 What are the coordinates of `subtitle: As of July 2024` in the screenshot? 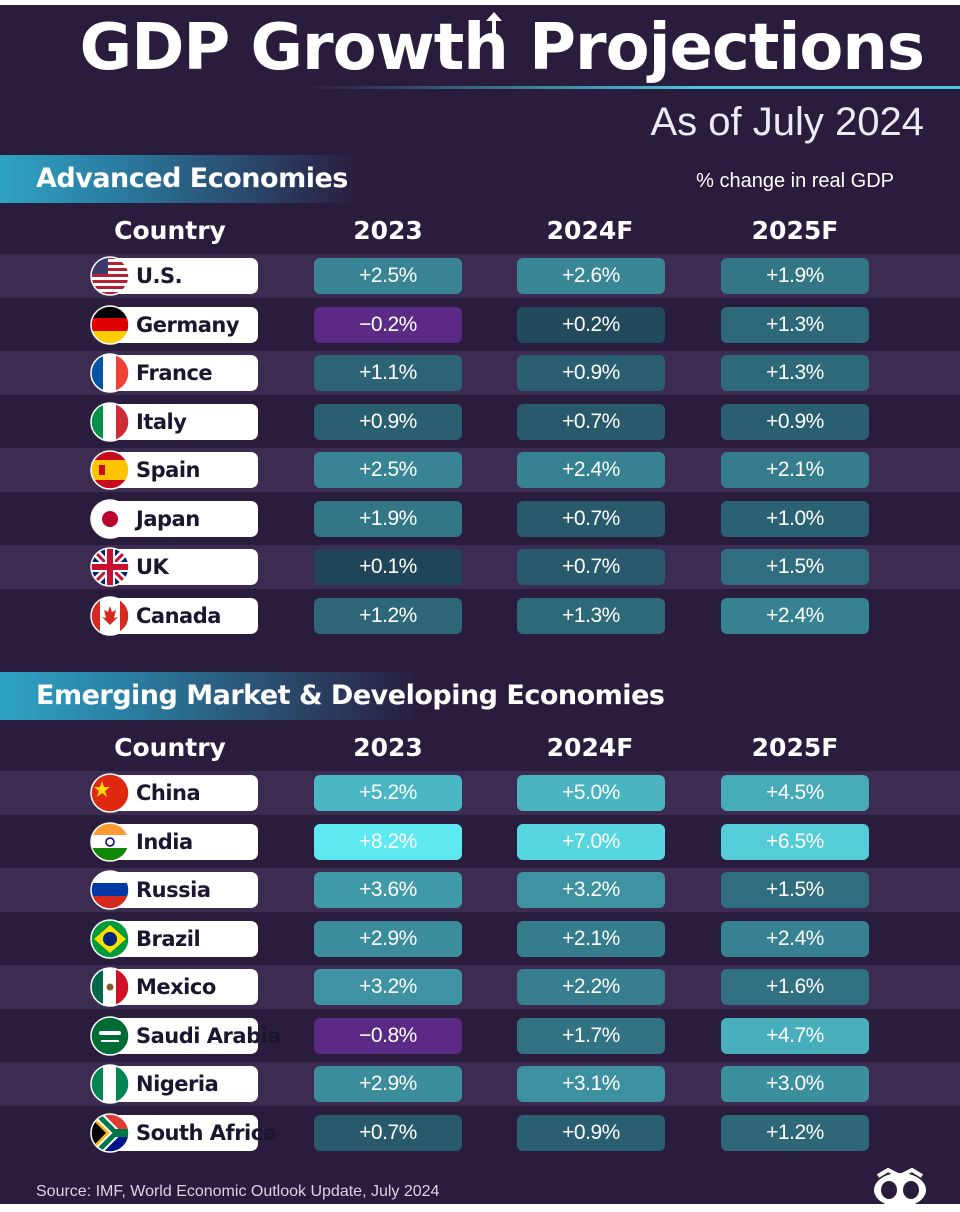 It's located at (787, 122).